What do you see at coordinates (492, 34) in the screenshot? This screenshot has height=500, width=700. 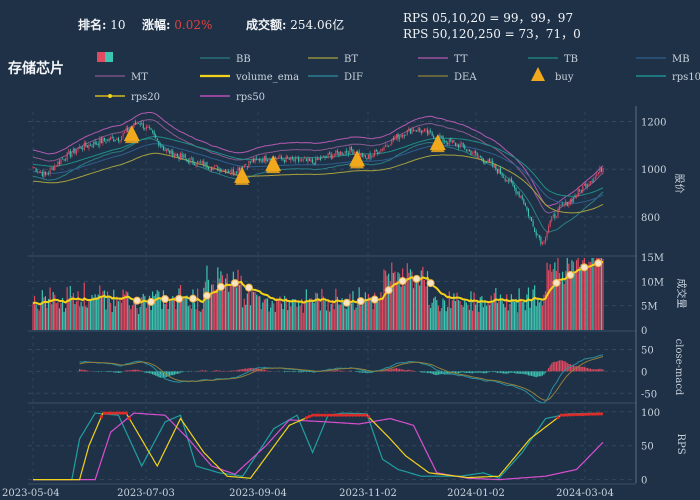 I see `rps-line-2: RPS 50,120,250 = 73，71，0` at bounding box center [492, 34].